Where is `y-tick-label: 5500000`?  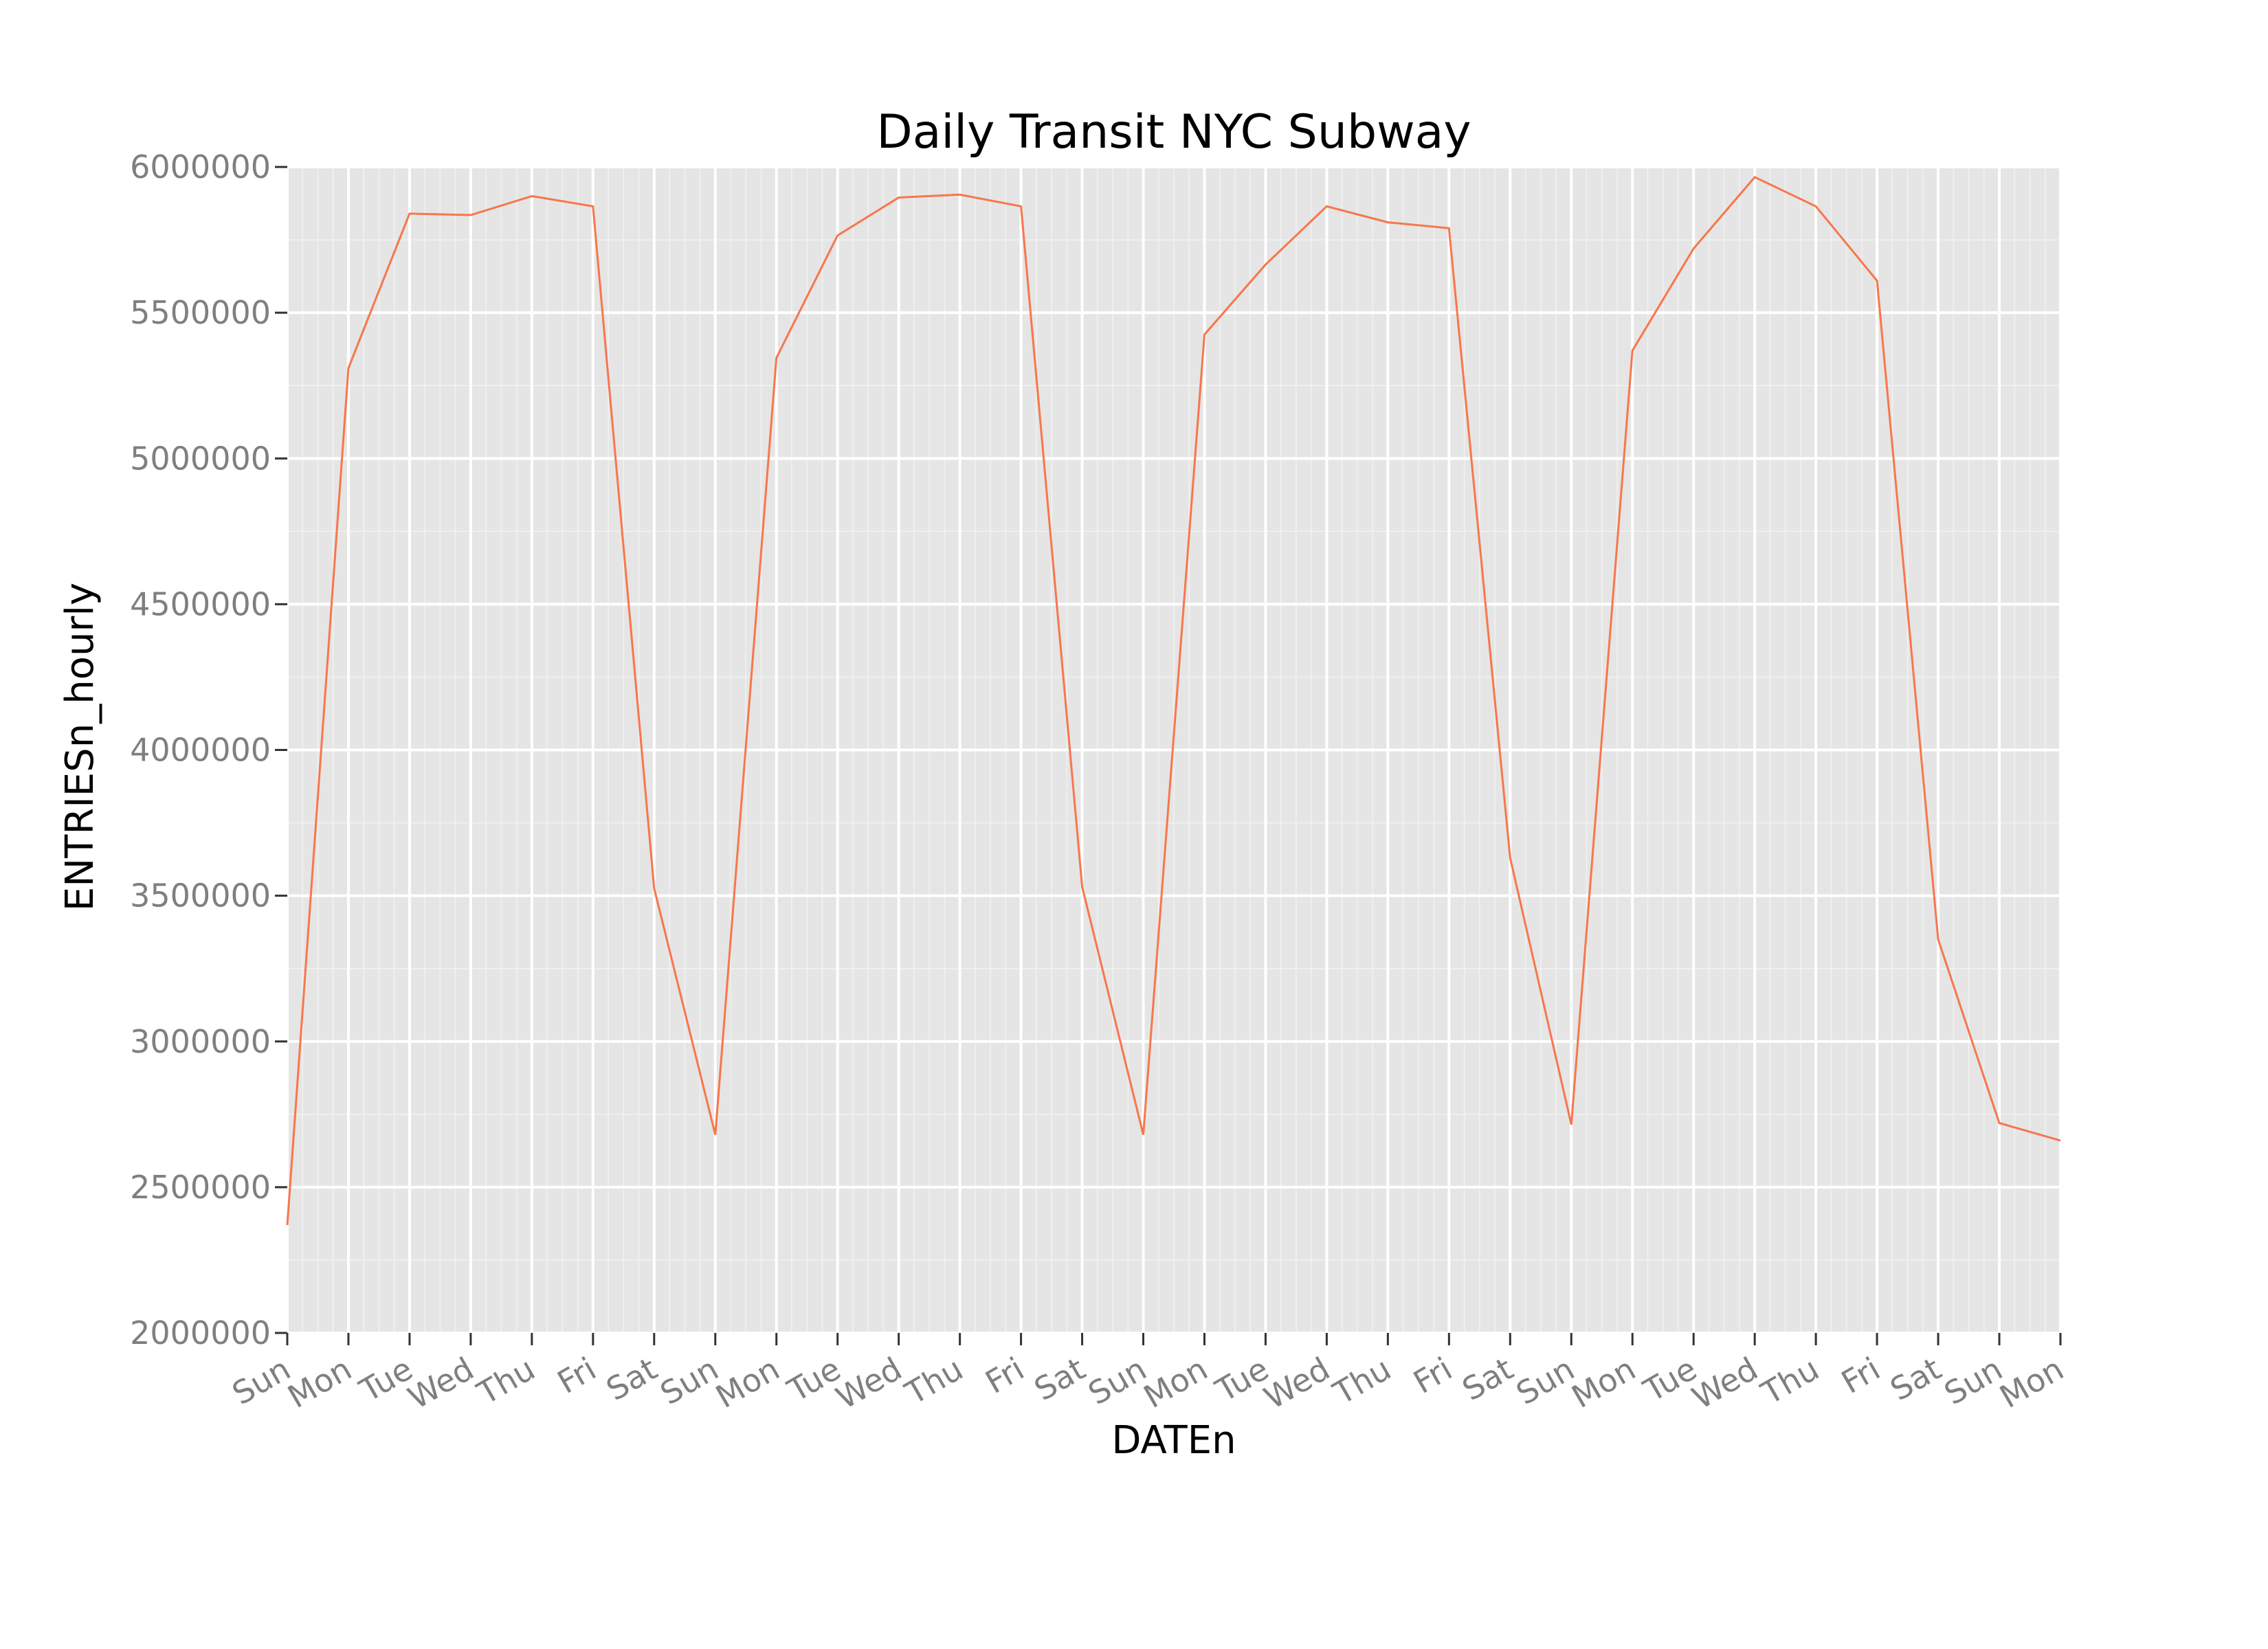 y-tick-label: 5500000 is located at coordinates (200, 312).